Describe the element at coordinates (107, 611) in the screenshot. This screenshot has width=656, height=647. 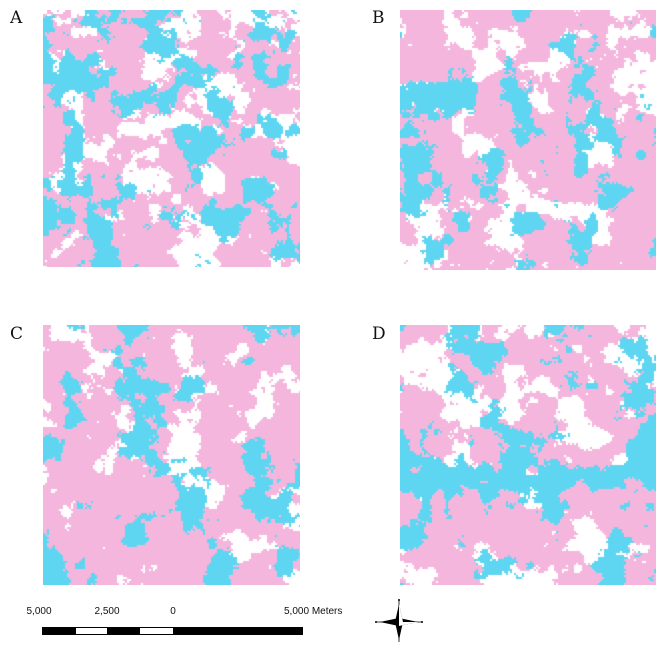
I see `scale-tick-label: 2,500` at that location.